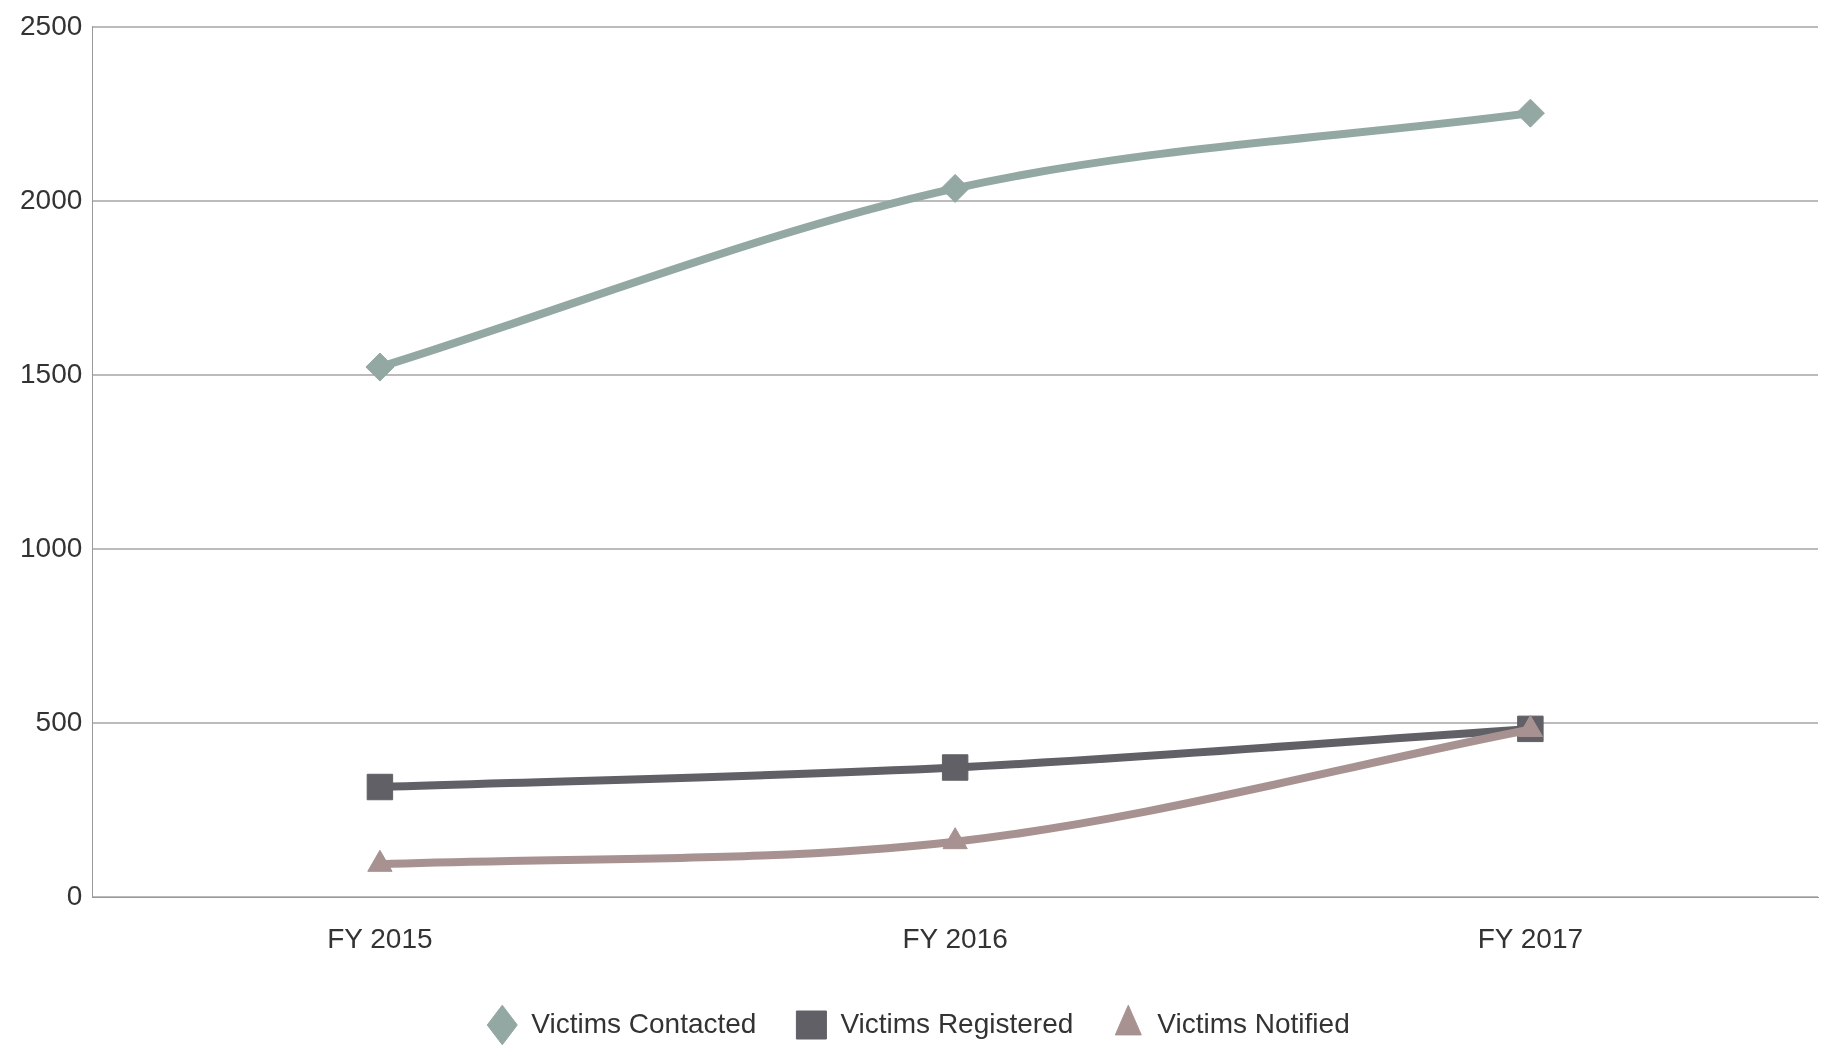  I want to click on y-tick-label: 1500, so click(51, 373).